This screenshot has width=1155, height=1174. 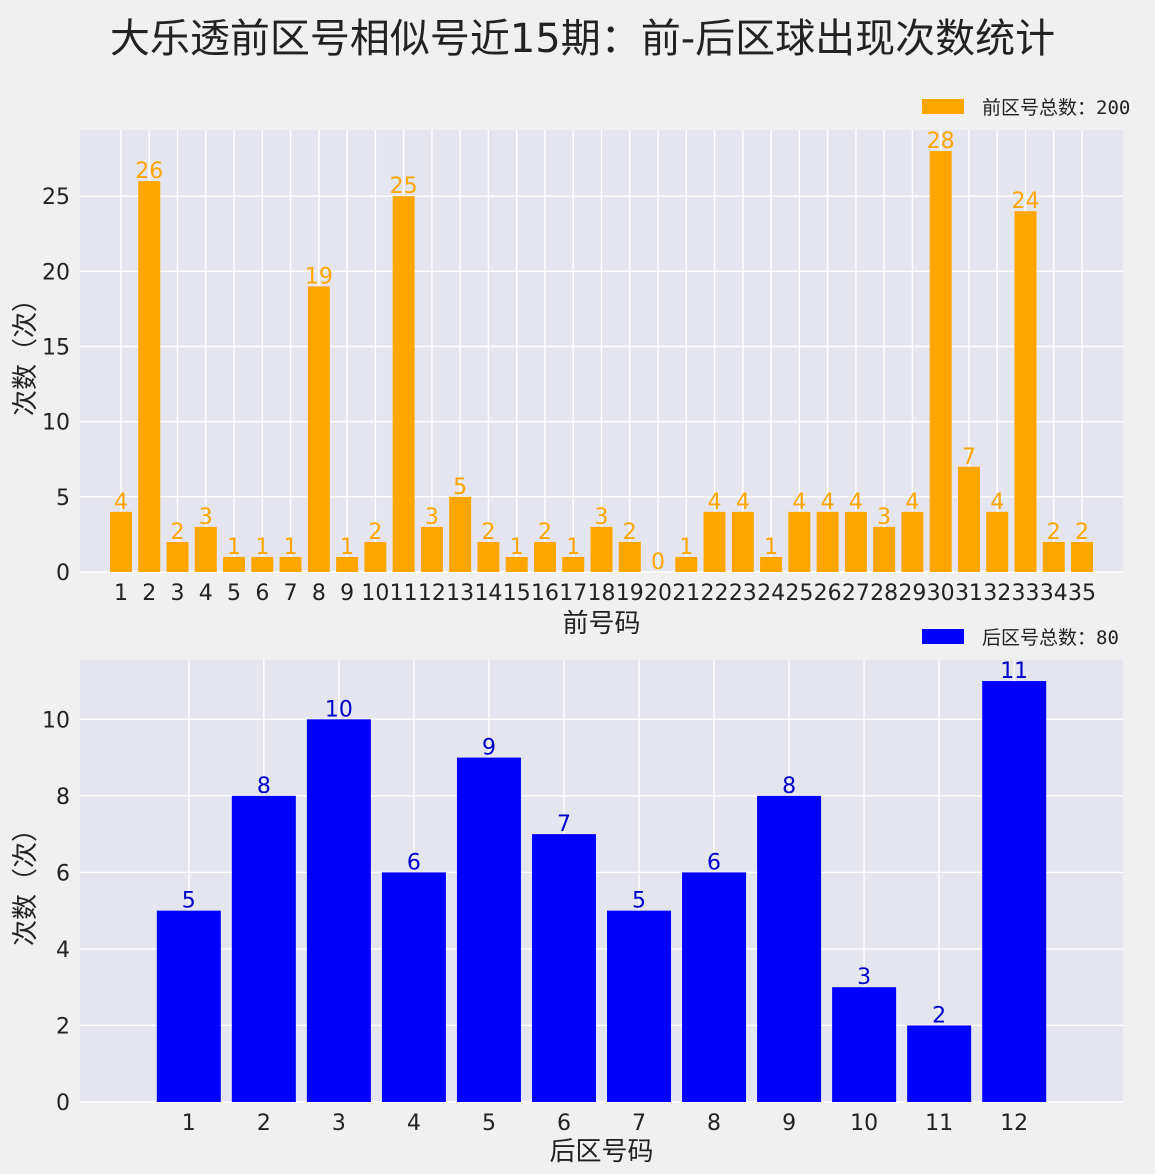 I want to click on back-xtick-label: 5, so click(x=489, y=1123).